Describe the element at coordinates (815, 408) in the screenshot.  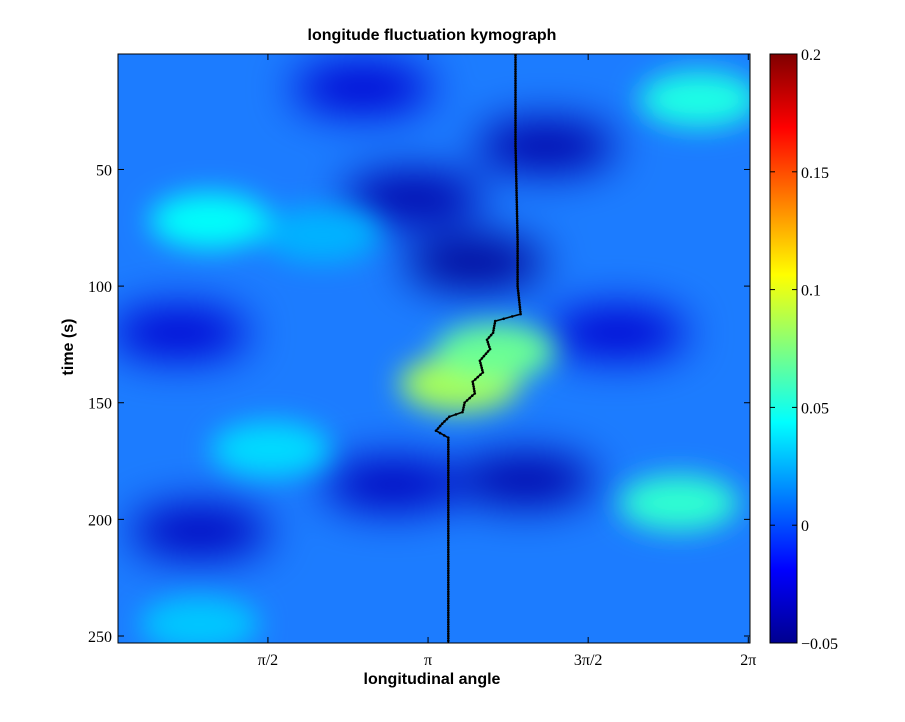
I see `colorbar-tick-label: 0.05` at that location.